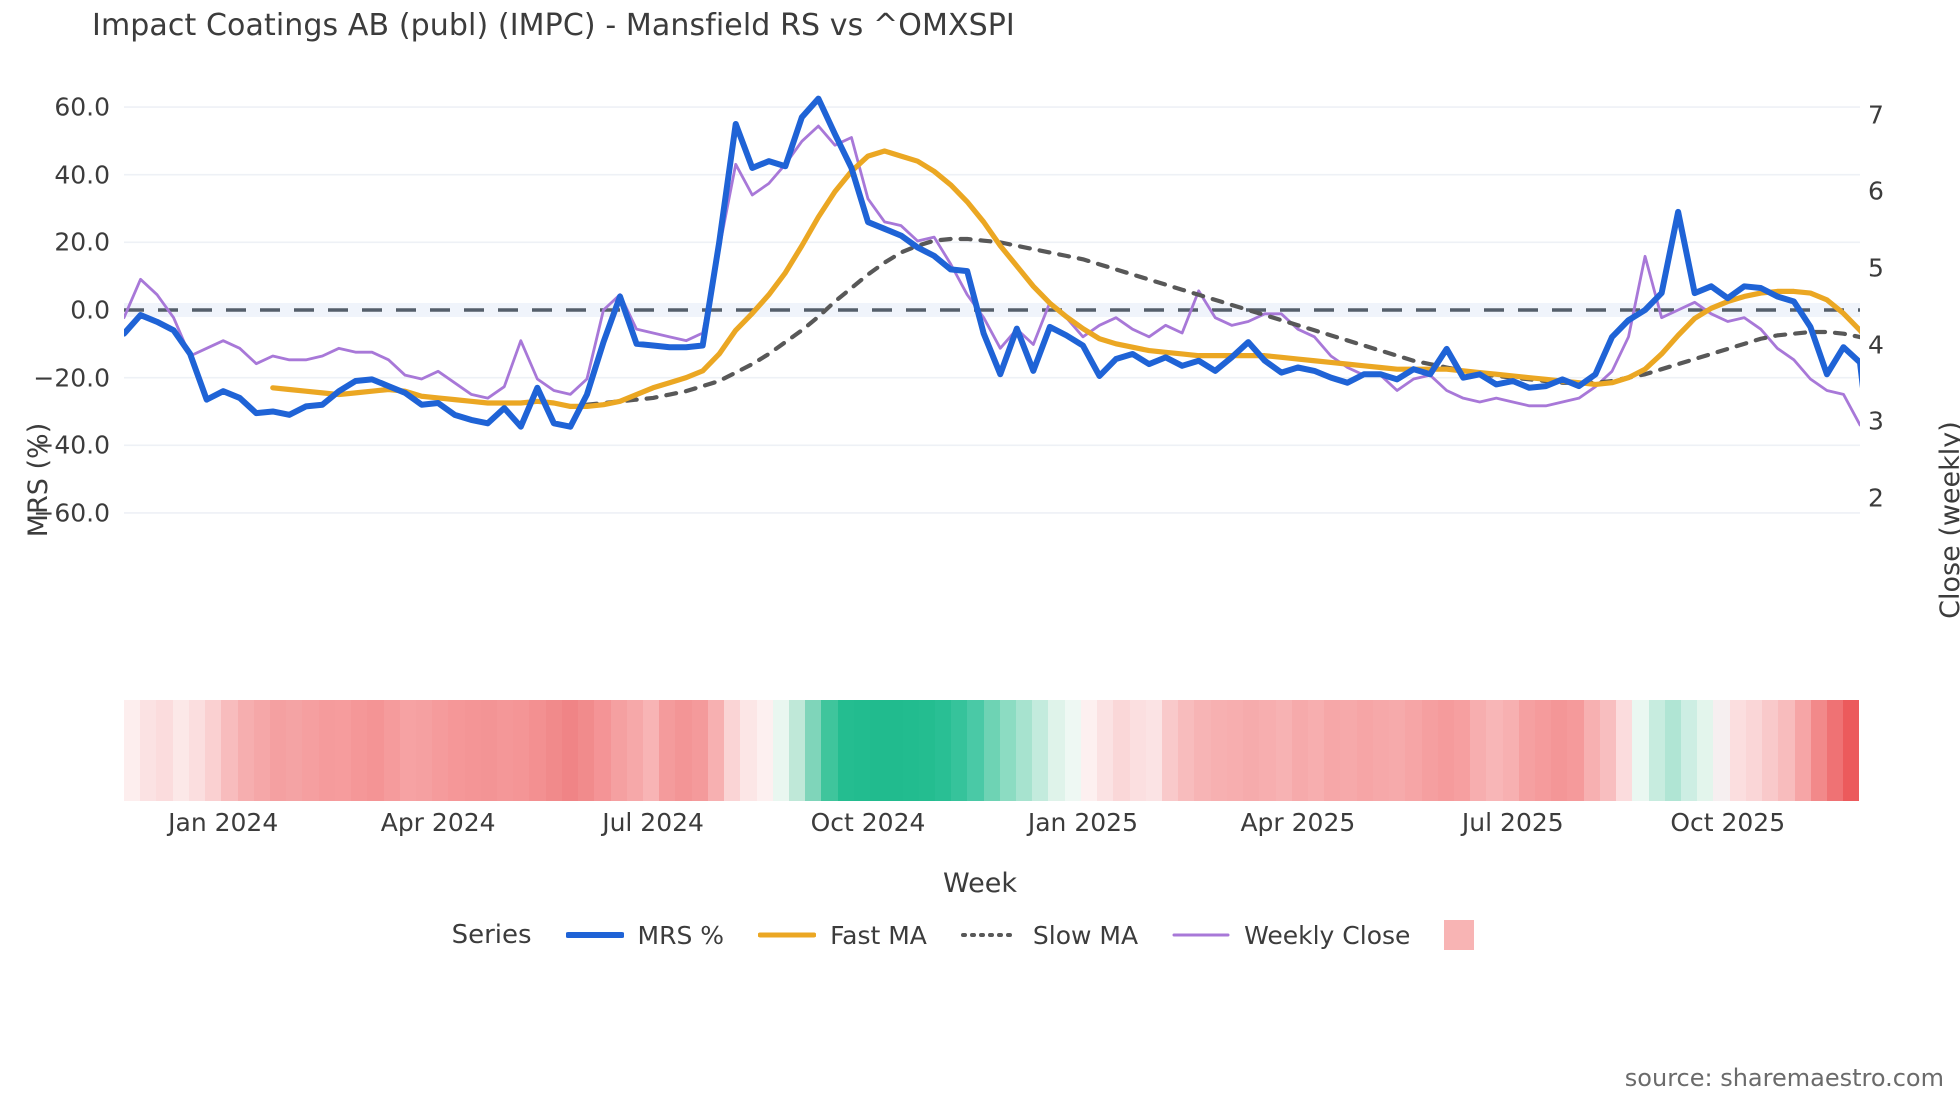 This screenshot has width=1960, height=1102. I want to click on chart-legend: Series MRS % Fast MA Slow MA Weekly Close, so click(980, 935).